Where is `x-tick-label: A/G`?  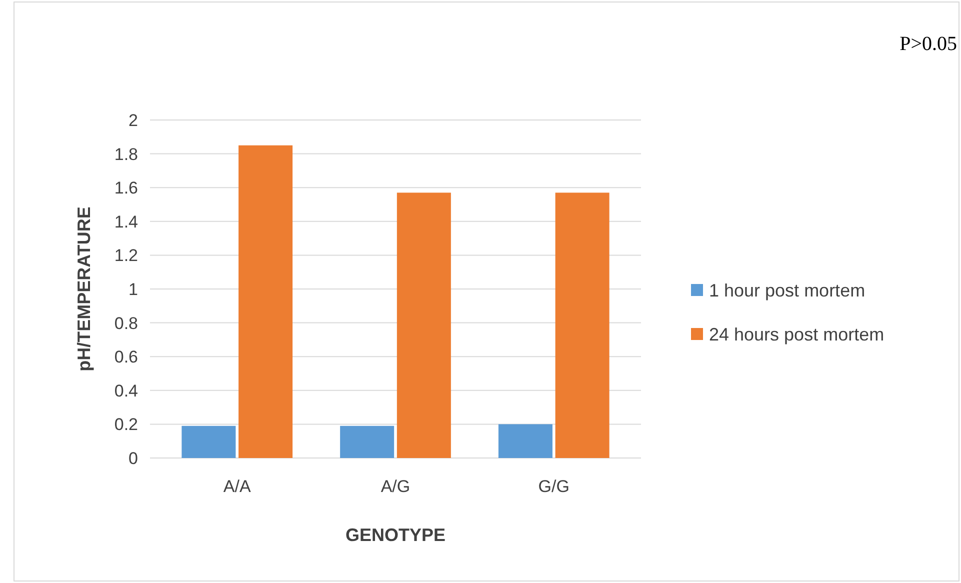
x-tick-label: A/G is located at coordinates (395, 486).